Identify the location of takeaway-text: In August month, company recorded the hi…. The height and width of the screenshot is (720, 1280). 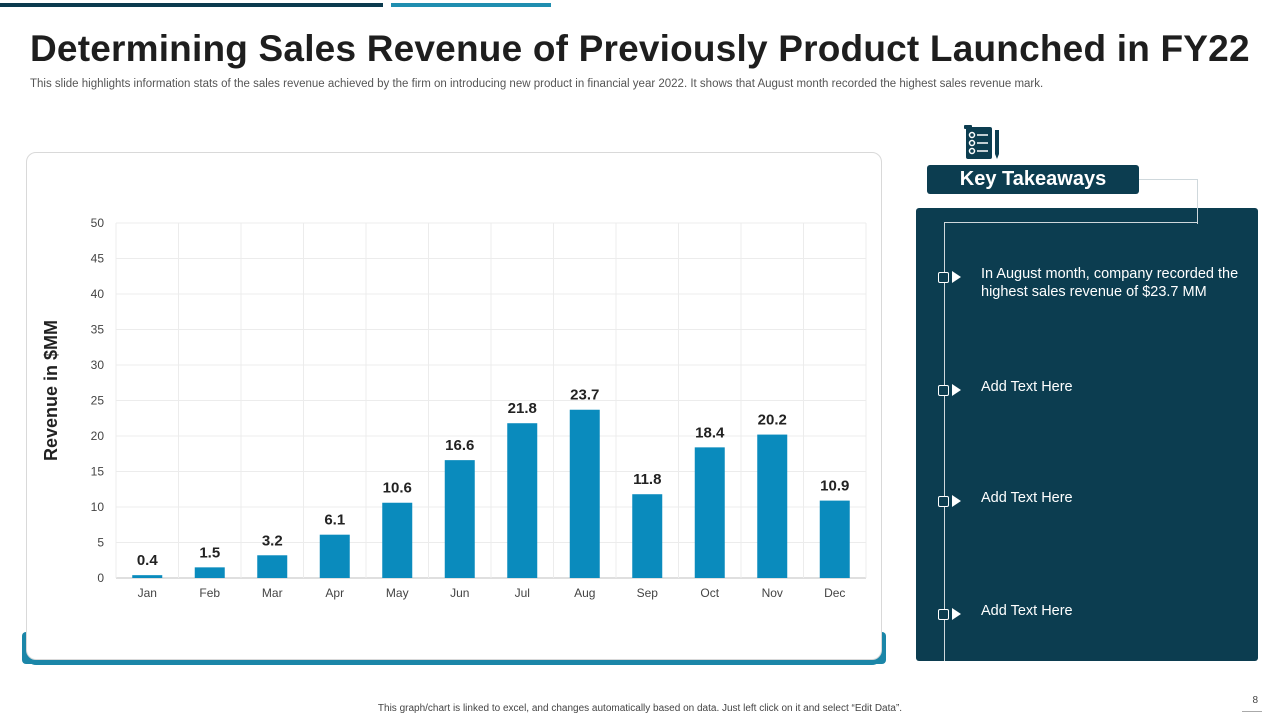
(1110, 283).